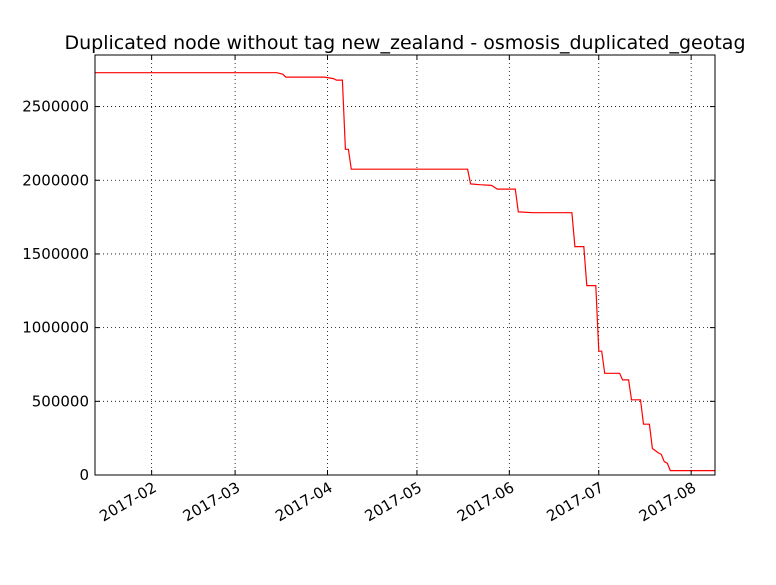  What do you see at coordinates (667, 501) in the screenshot?
I see `x-tick-label: 2017-08` at bounding box center [667, 501].